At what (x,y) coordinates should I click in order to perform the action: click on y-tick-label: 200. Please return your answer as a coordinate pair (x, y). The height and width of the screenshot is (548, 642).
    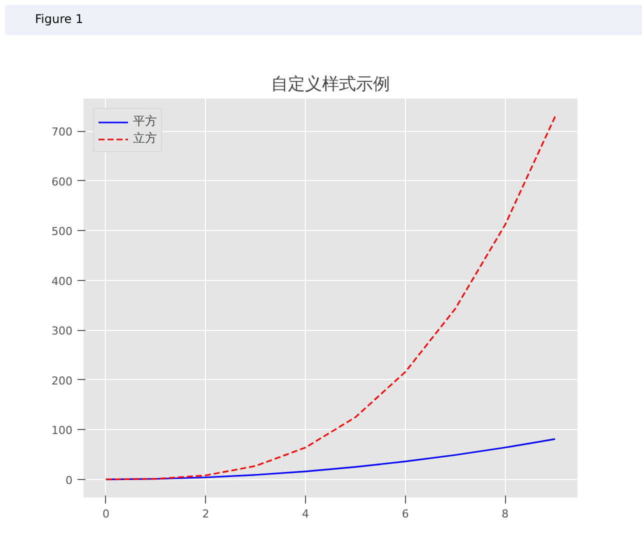
    Looking at the image, I should click on (62, 381).